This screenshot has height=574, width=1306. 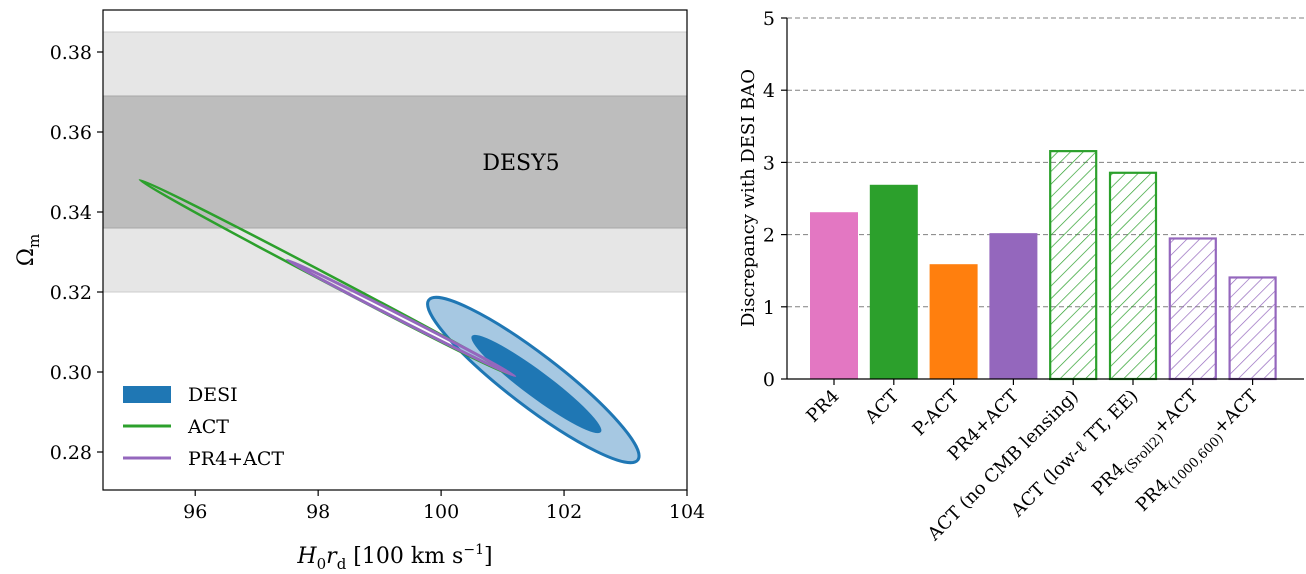 What do you see at coordinates (213, 395) in the screenshot?
I see `legend-label: DESI` at bounding box center [213, 395].